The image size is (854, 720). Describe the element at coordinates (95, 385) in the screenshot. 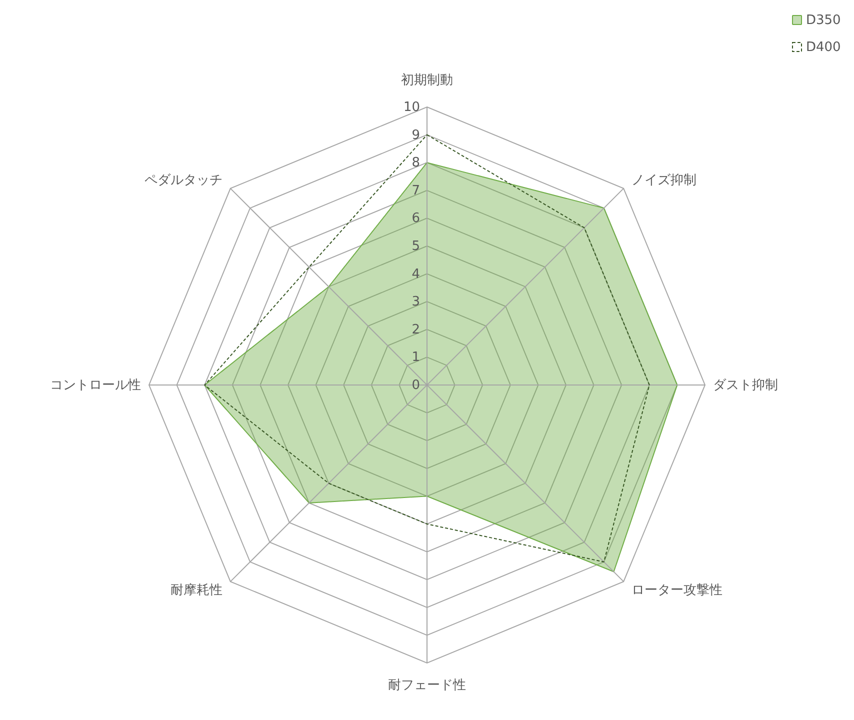

I see `spoke-label: コントロール性` at that location.